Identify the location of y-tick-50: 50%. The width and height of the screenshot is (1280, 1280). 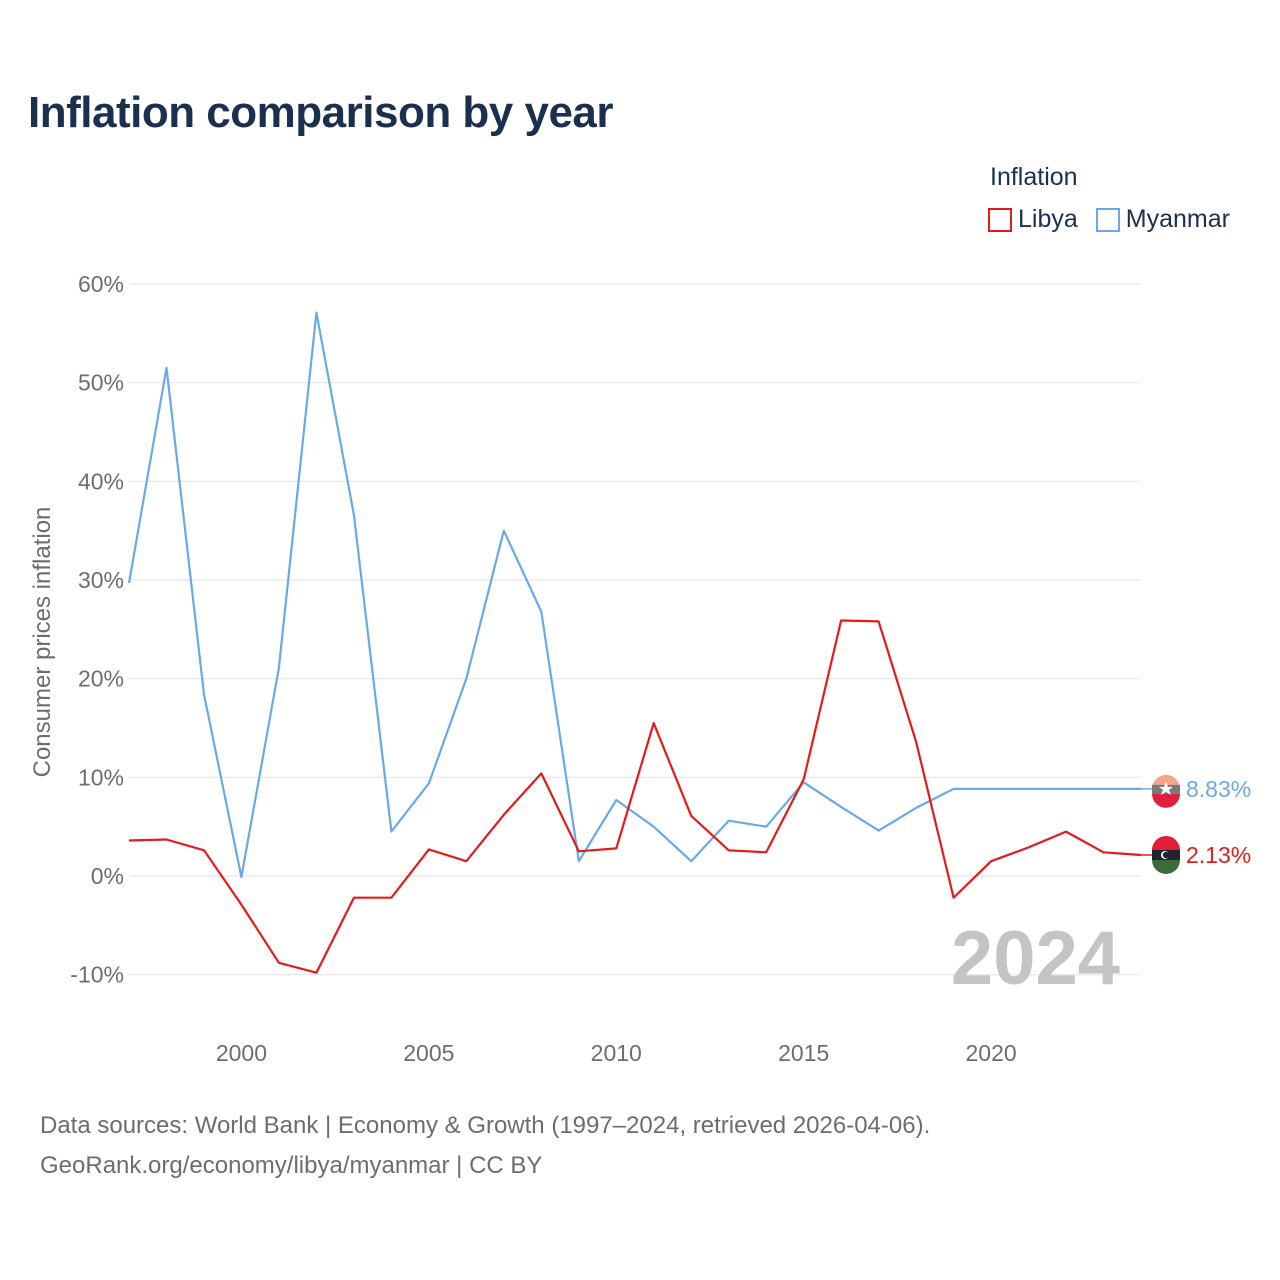
(101, 383).